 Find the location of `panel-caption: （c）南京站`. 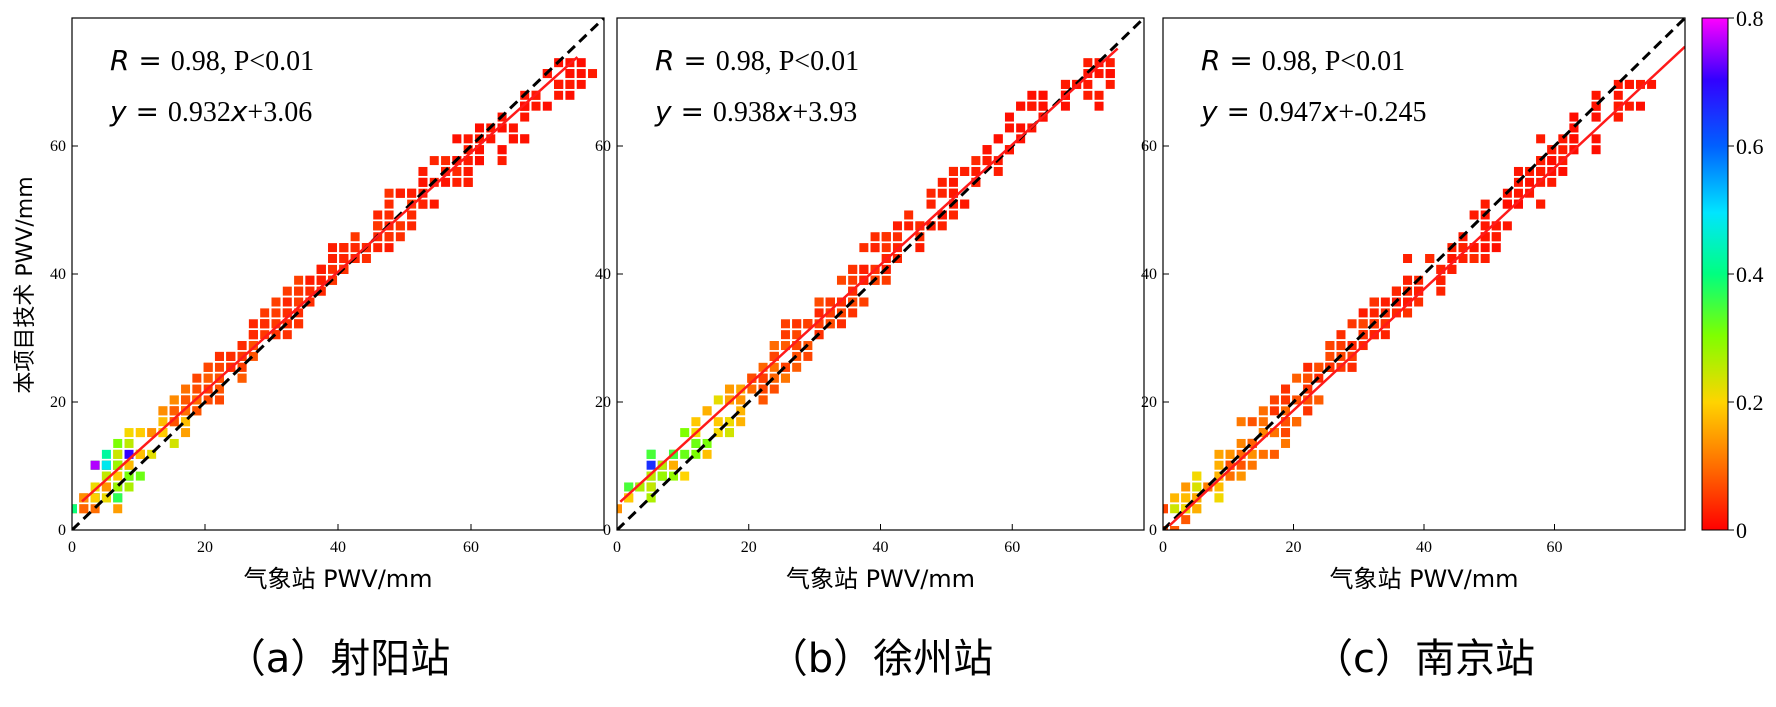

panel-caption: （c）南京站 is located at coordinates (1424, 659).